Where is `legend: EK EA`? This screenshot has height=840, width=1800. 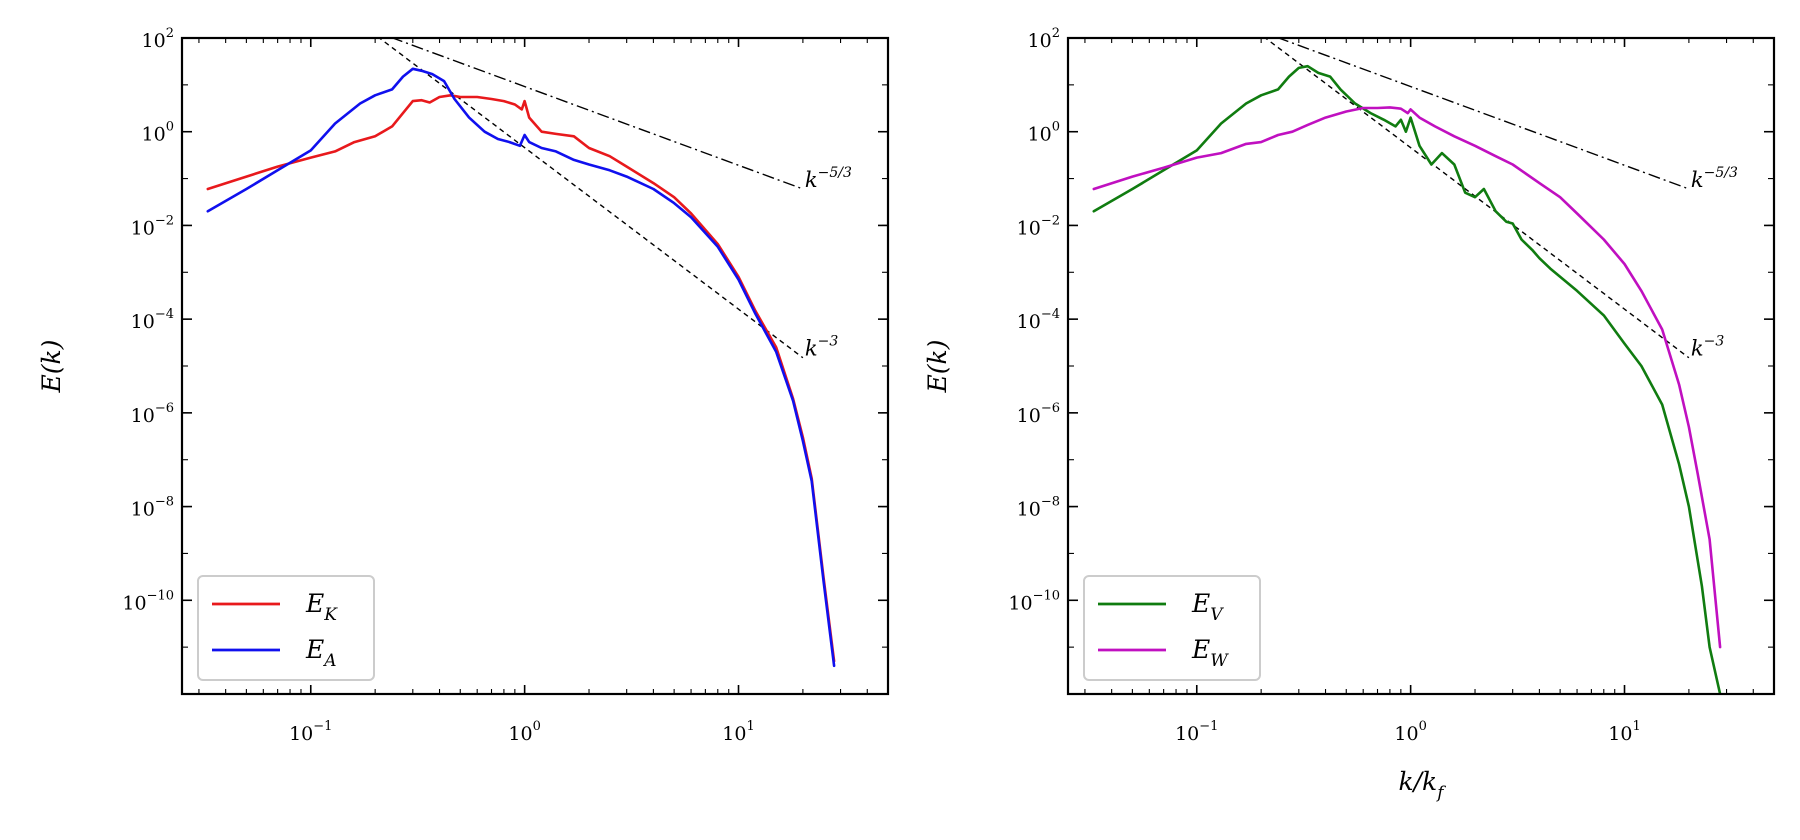 legend: EK EA is located at coordinates (286, 628).